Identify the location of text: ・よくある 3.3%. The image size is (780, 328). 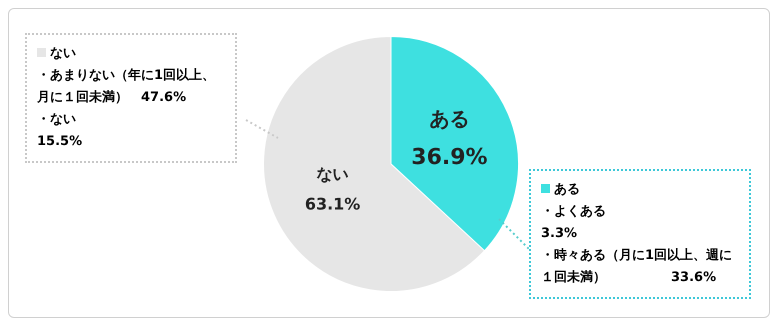
(574, 223).